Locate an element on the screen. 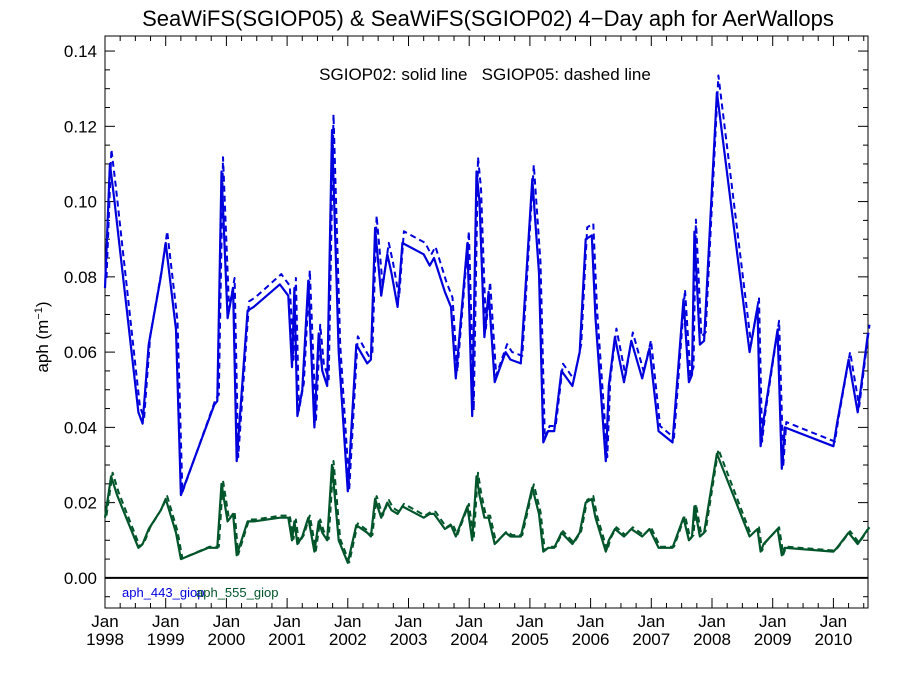 This screenshot has height=675, width=900. x-tick-year: 2006 is located at coordinates (591, 639).